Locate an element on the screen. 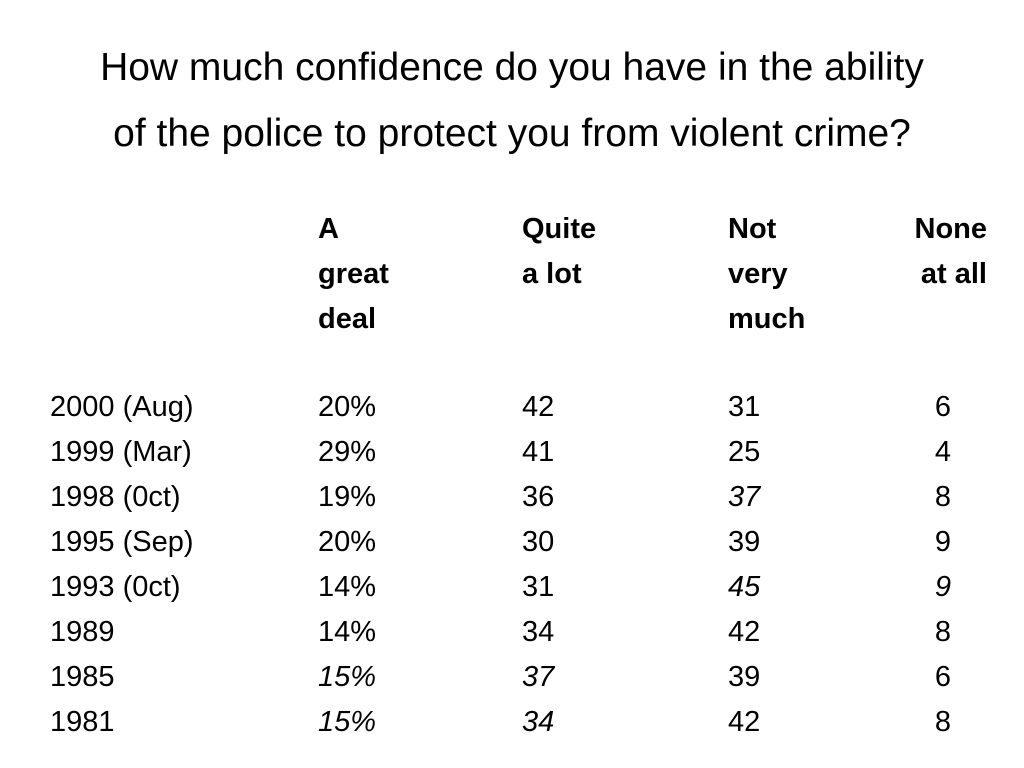  none-at-all-cell: 4 is located at coordinates (942, 452).